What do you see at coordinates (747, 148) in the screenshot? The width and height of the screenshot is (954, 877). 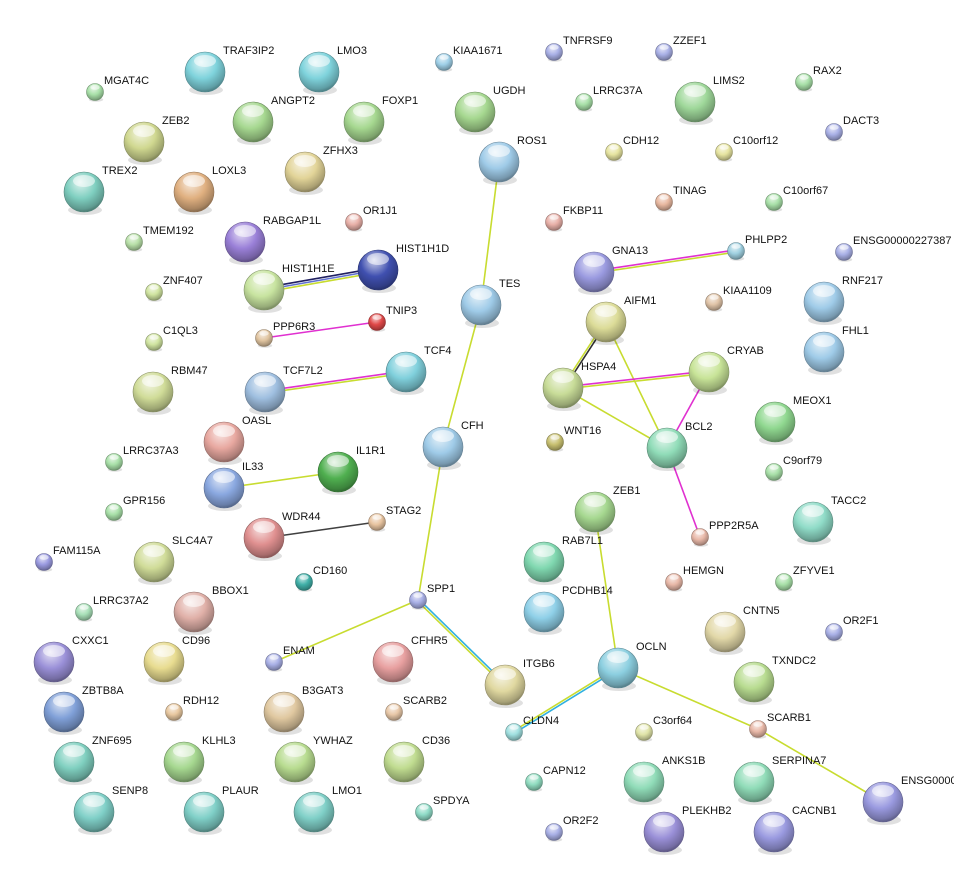 I see `node-c10orf12: C10orf12` at bounding box center [747, 148].